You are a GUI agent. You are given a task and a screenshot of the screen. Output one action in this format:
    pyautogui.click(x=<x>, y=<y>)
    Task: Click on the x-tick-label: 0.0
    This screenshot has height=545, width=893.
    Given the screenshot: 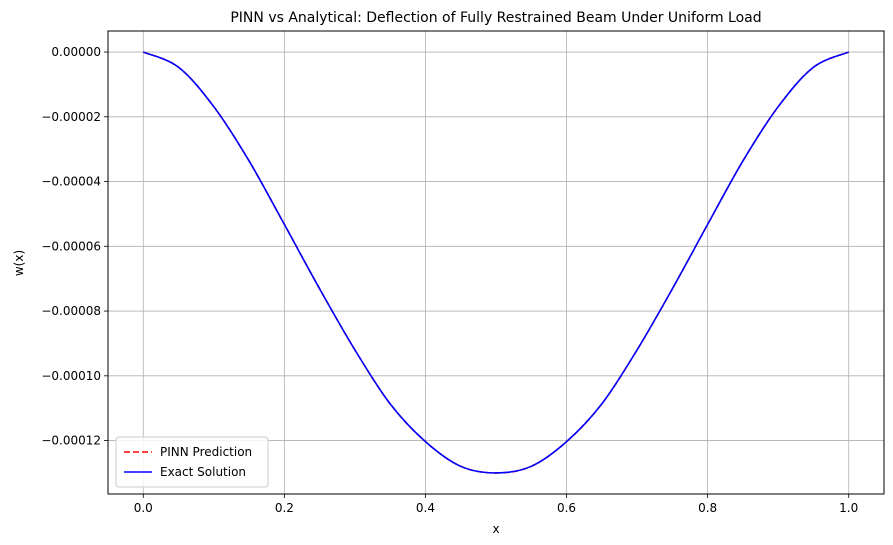 What is the action you would take?
    pyautogui.click(x=143, y=508)
    